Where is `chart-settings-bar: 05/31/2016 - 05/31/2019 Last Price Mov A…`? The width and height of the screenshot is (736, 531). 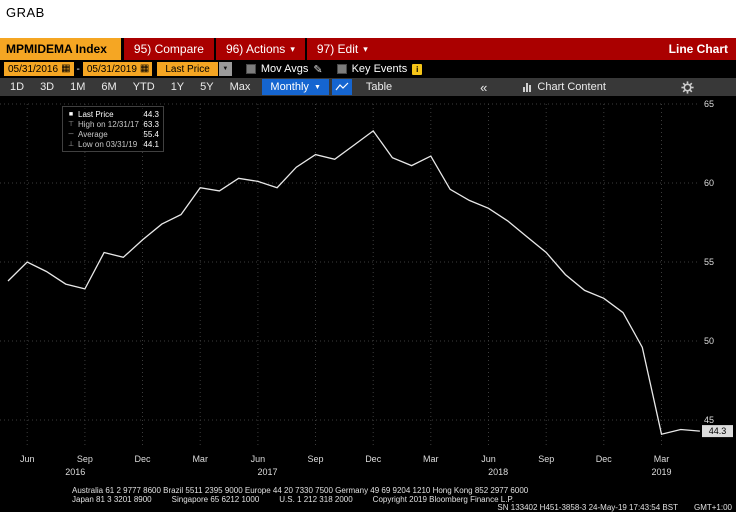
chart-settings-bar: 05/31/2016 - 05/31/2019 Last Price Mov A… is located at coordinates (368, 69).